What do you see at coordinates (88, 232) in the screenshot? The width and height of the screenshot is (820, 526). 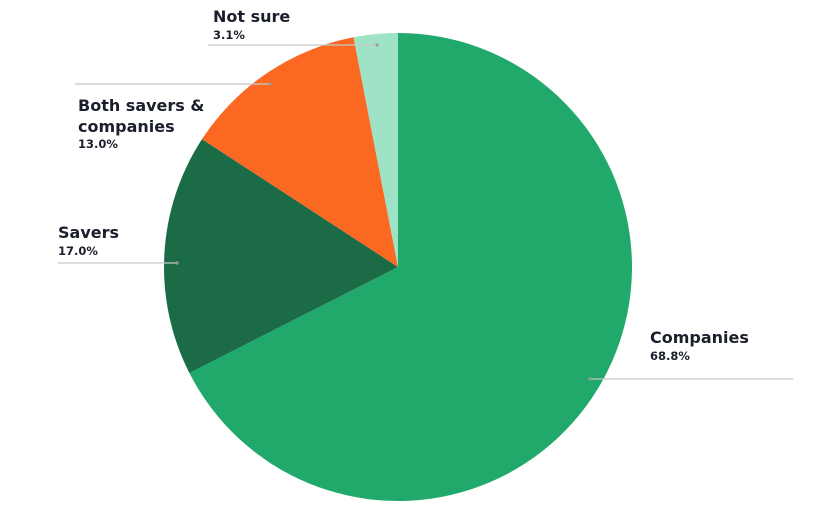 I see `label-savers-name: Savers` at bounding box center [88, 232].